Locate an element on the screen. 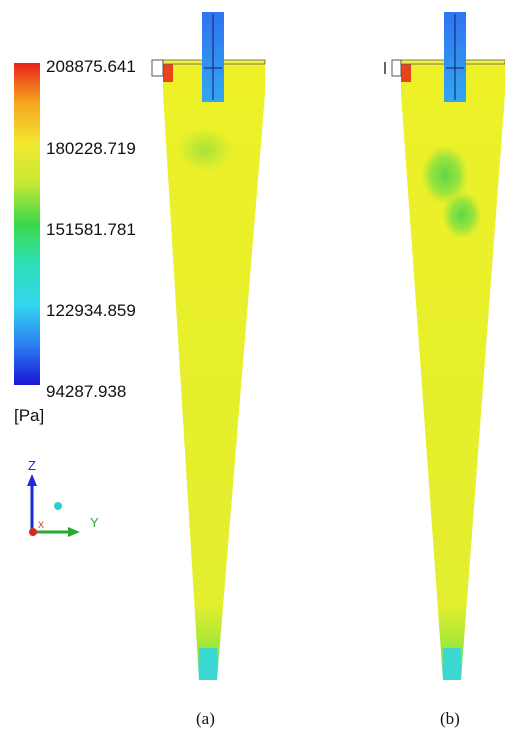 The width and height of the screenshot is (505, 731). panel-a-green-zone is located at coordinates (205, 150).